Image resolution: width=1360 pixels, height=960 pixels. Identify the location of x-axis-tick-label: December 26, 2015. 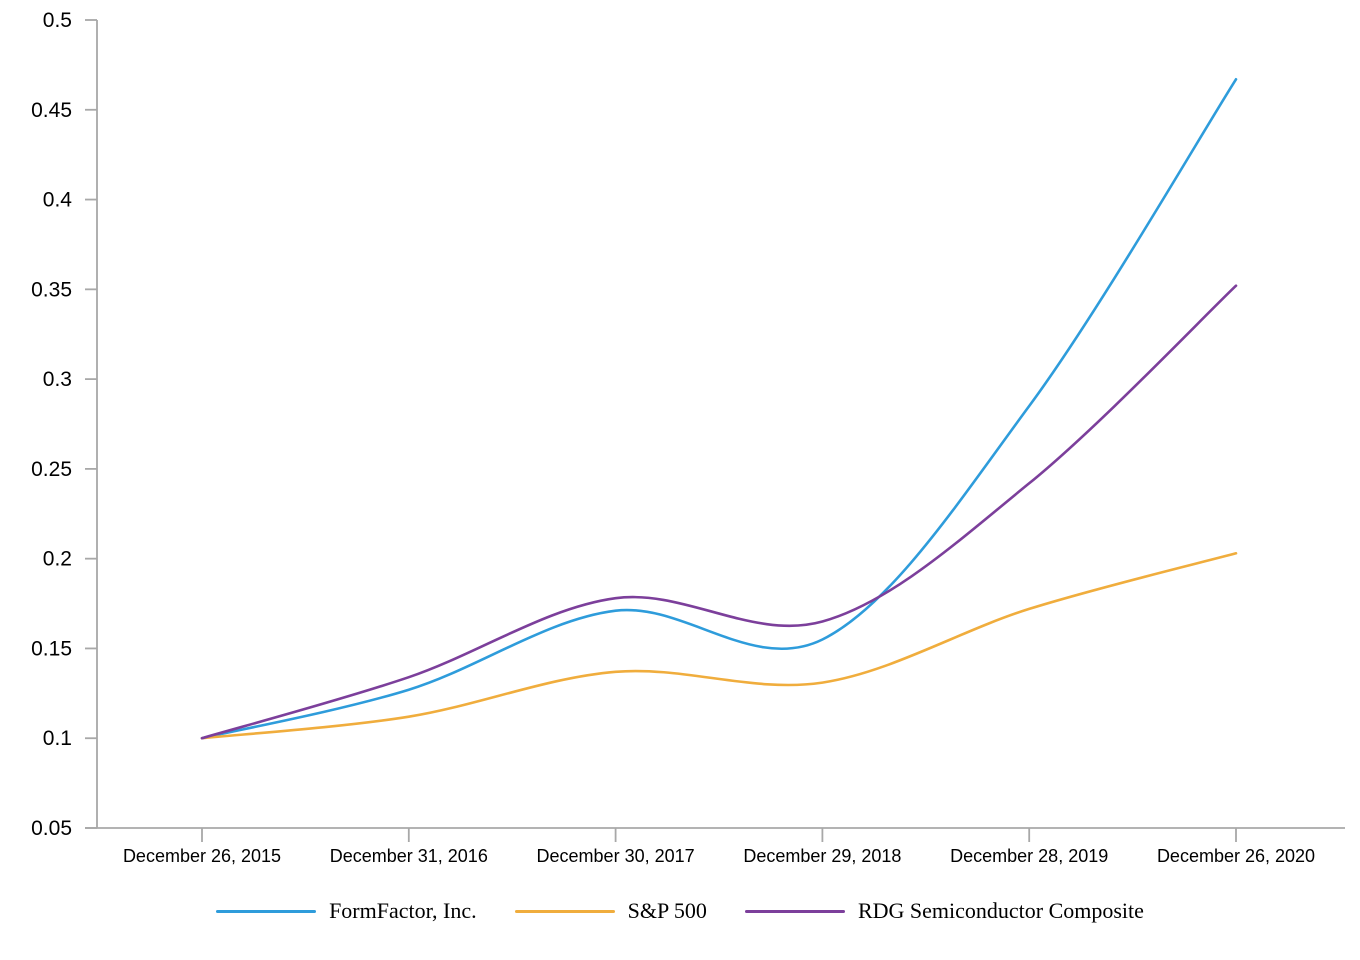
(202, 856).